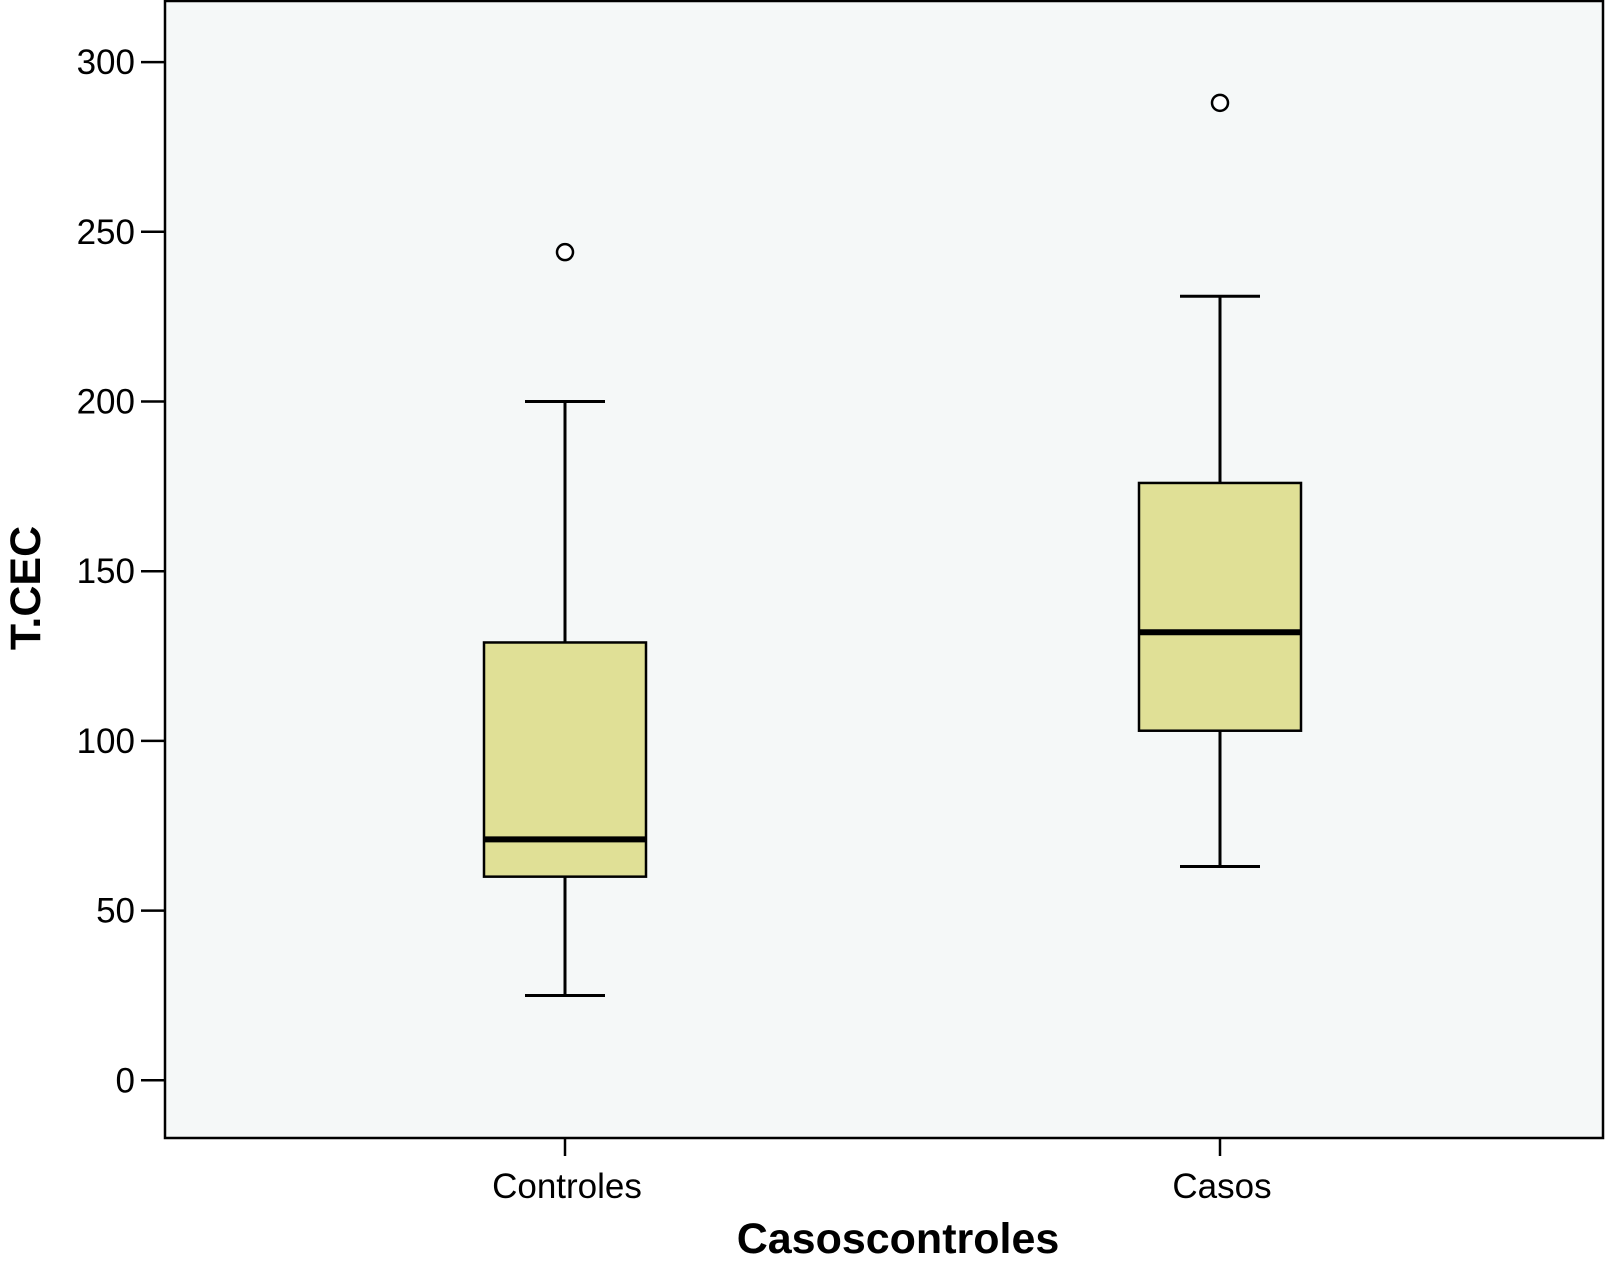 This screenshot has height=1262, width=1620. What do you see at coordinates (125, 1080) in the screenshot?
I see `y-tick-label: 0` at bounding box center [125, 1080].